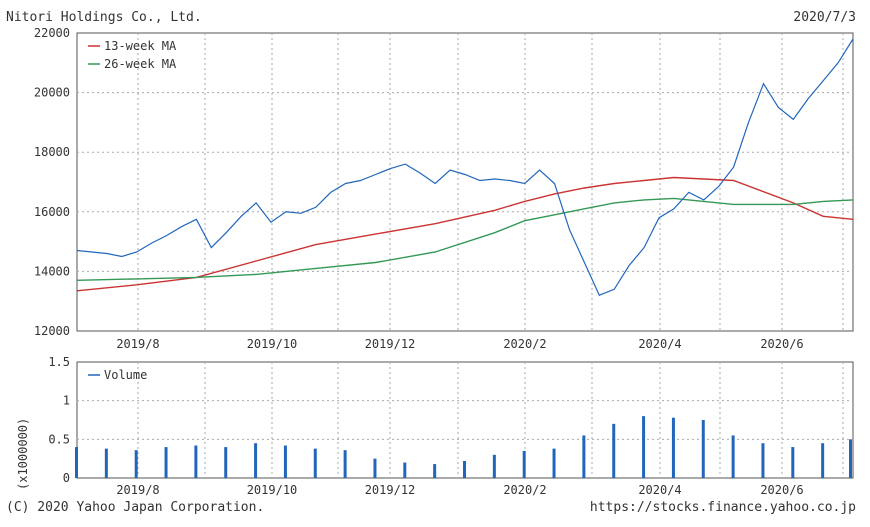 Image resolution: width=870 pixels, height=527 pixels. I want to click on chart-date: 2020/7/3, so click(824, 17).